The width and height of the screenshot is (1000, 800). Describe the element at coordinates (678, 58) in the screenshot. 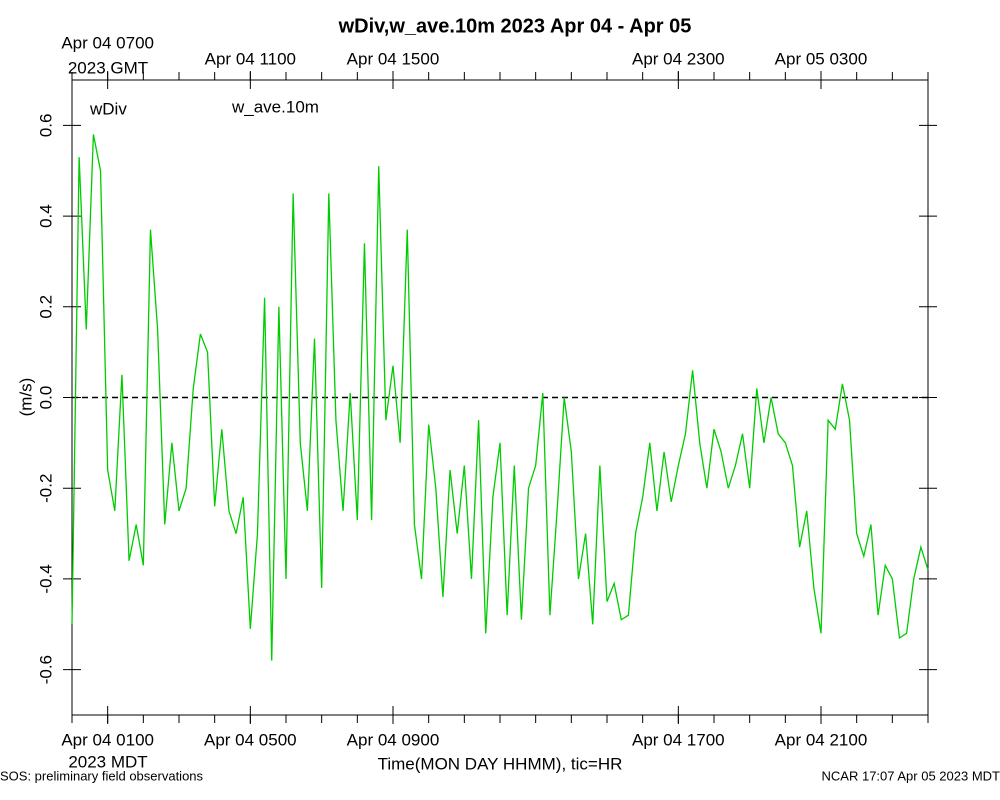

I see `x2-tick-label: Apr 04 2300` at that location.